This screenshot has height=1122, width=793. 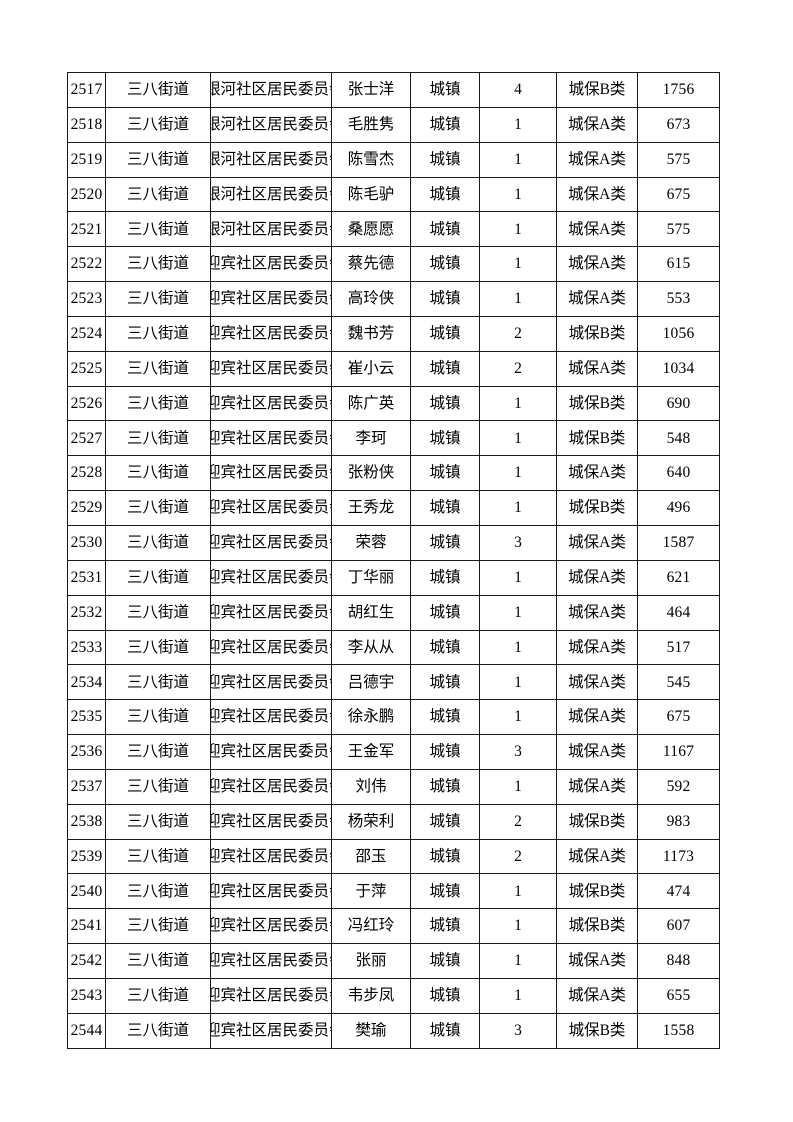 I want to click on cell-person-name: 韦步凤, so click(x=371, y=995).